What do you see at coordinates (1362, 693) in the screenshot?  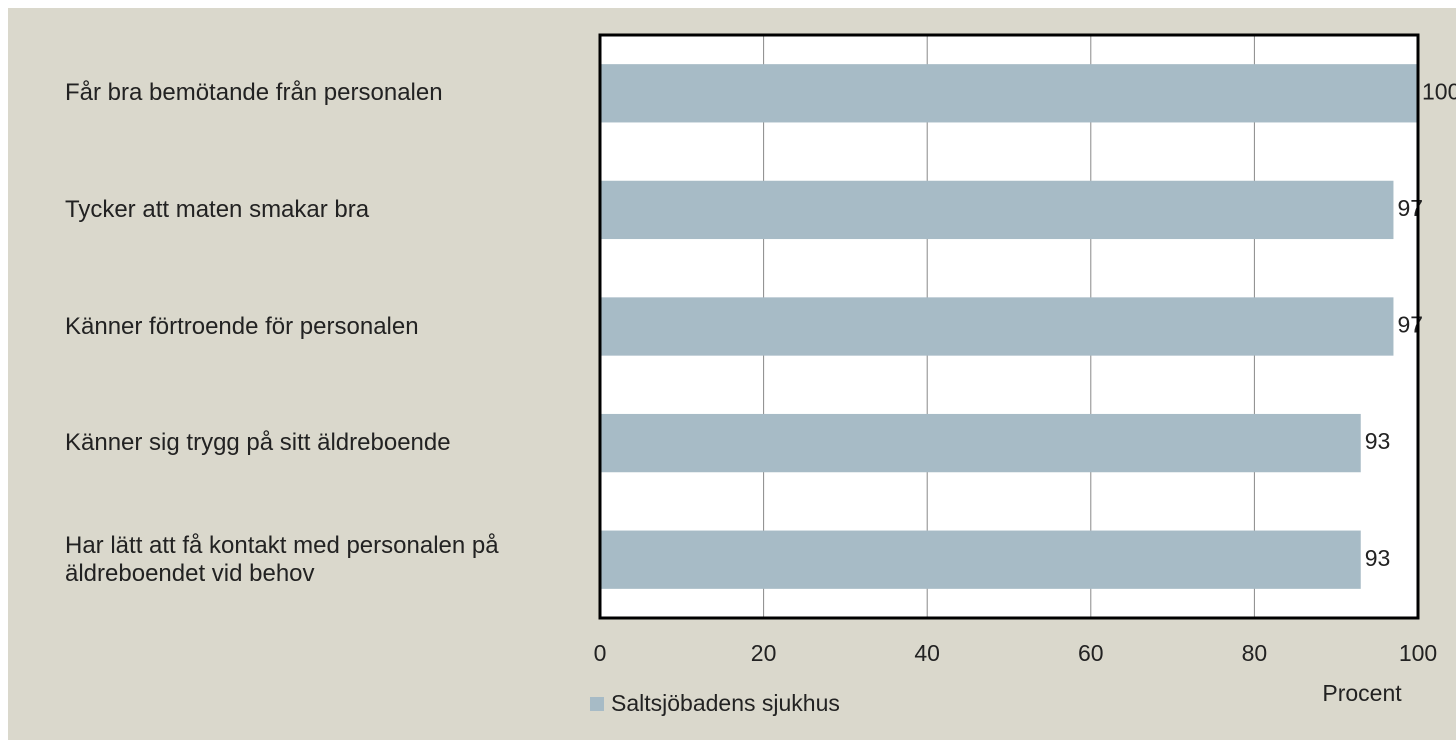 I see `x-axis-label: Procent` at bounding box center [1362, 693].